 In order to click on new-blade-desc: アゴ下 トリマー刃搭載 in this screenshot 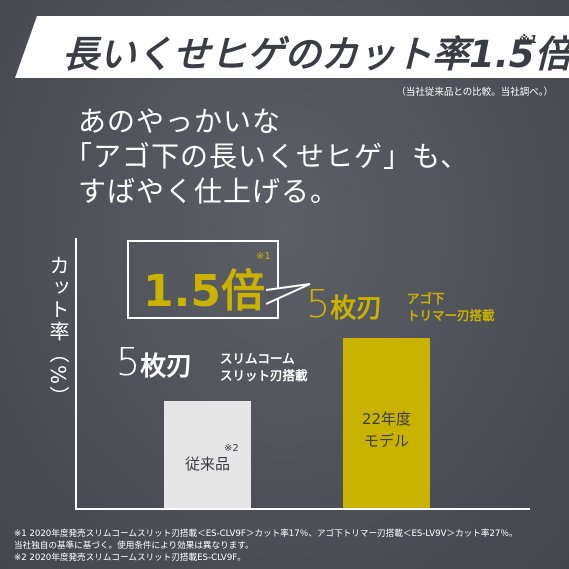, I will do `click(451, 307)`.